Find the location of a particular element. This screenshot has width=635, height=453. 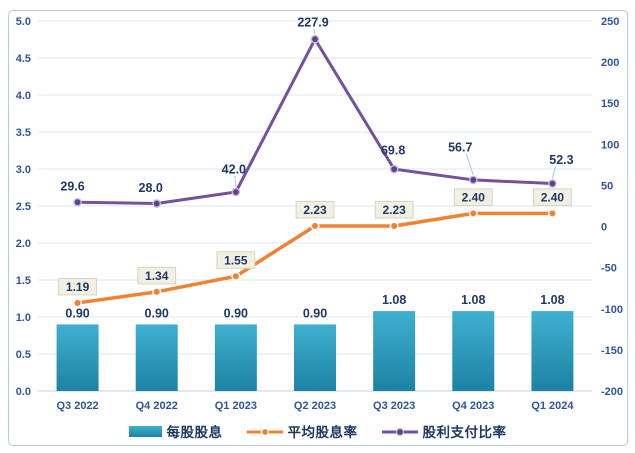

x-axis-tick-label: Q3 2022 is located at coordinates (77, 406).